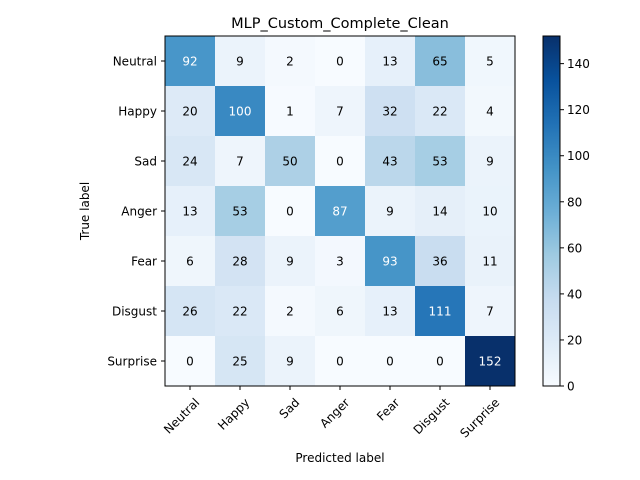 The height and width of the screenshot is (480, 640). I want to click on colorbar-tick-label: 100, so click(578, 156).